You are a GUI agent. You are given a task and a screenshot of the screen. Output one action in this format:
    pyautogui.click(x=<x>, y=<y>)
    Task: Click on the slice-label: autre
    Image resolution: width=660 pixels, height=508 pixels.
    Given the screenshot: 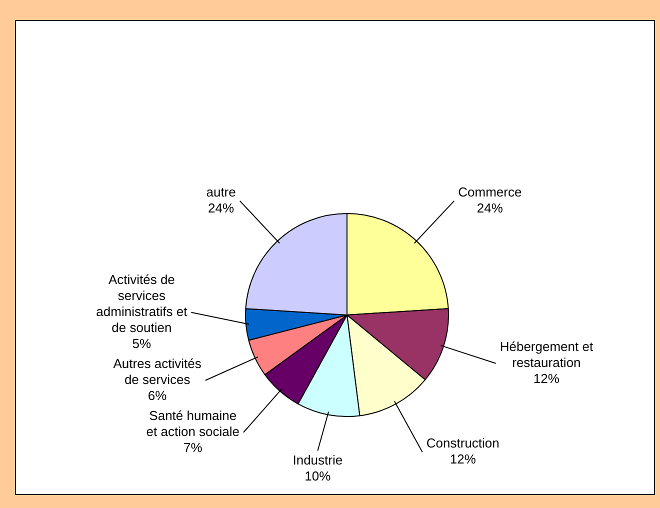 What is the action you would take?
    pyautogui.click(x=221, y=192)
    